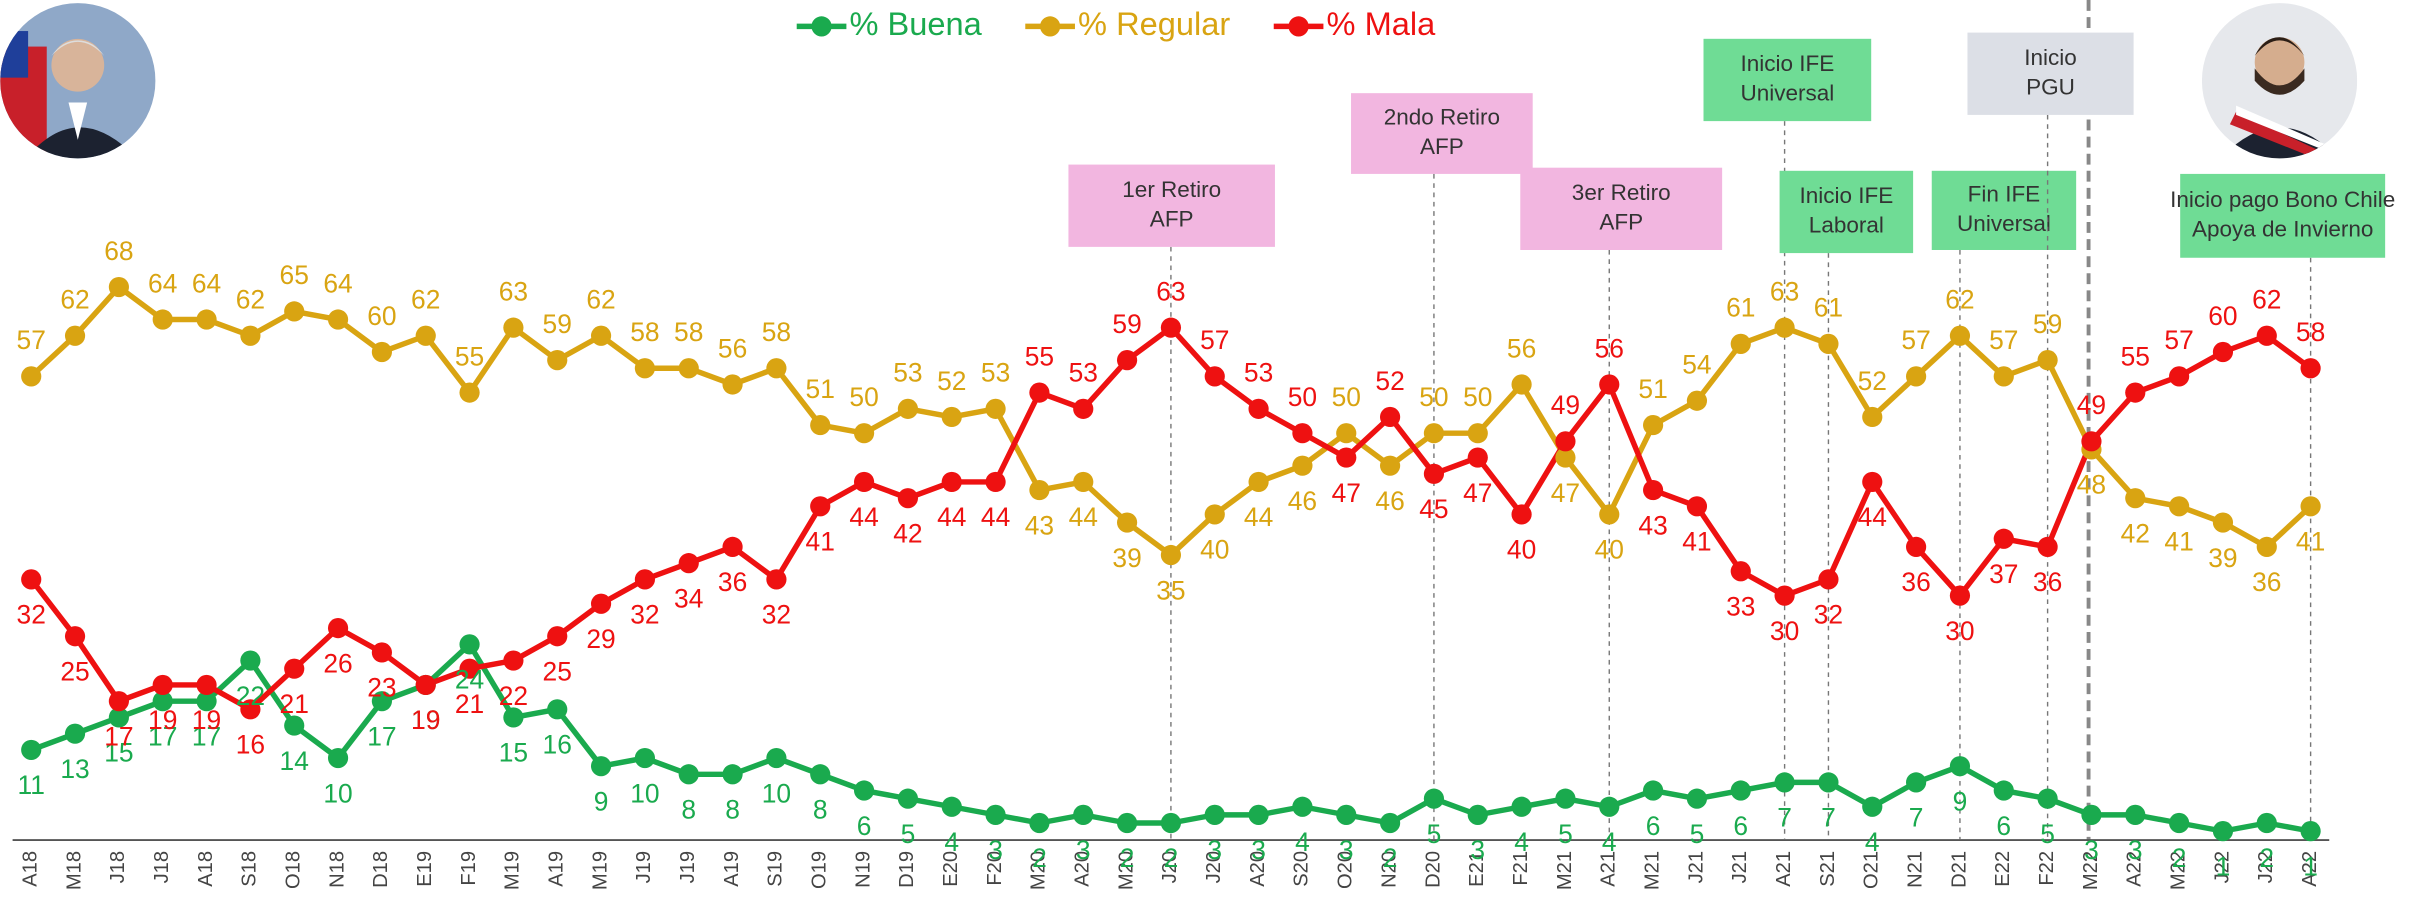 This screenshot has width=2435, height=913. I want to click on data-label: 13, so click(74, 769).